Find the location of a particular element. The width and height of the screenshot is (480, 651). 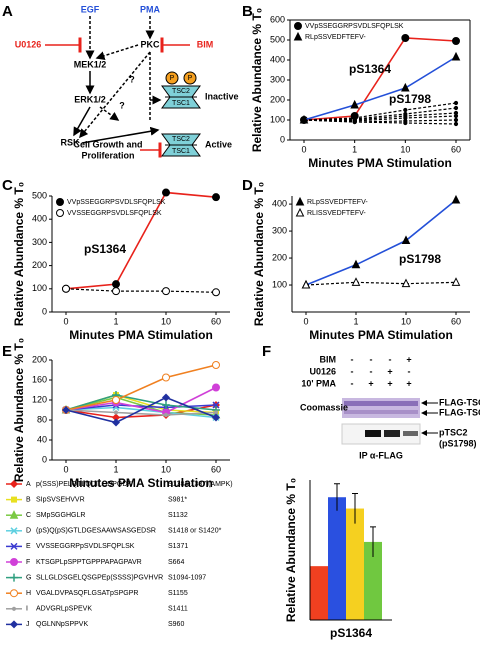

legend-site: S664 is located at coordinates (176, 562).